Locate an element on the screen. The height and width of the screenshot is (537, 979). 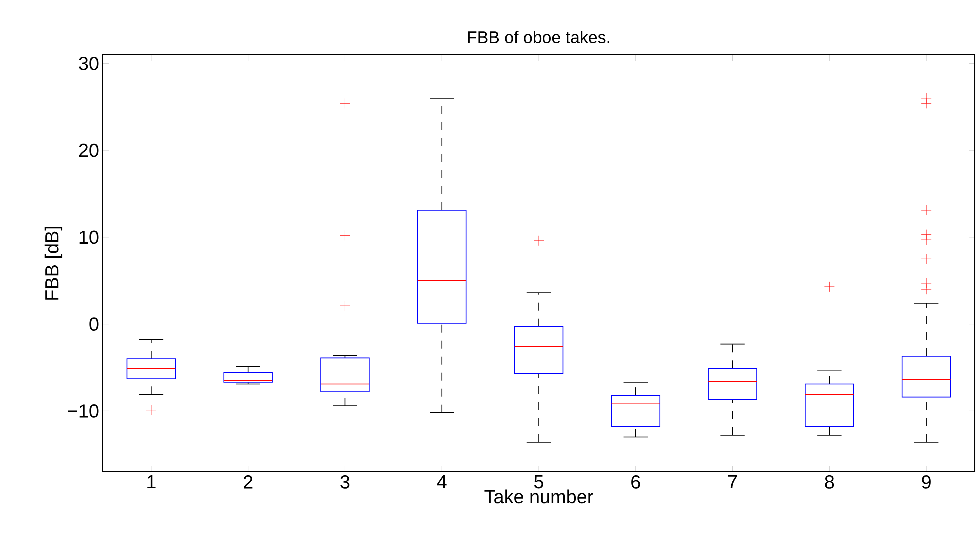
x-tick-label: 9 is located at coordinates (926, 482).